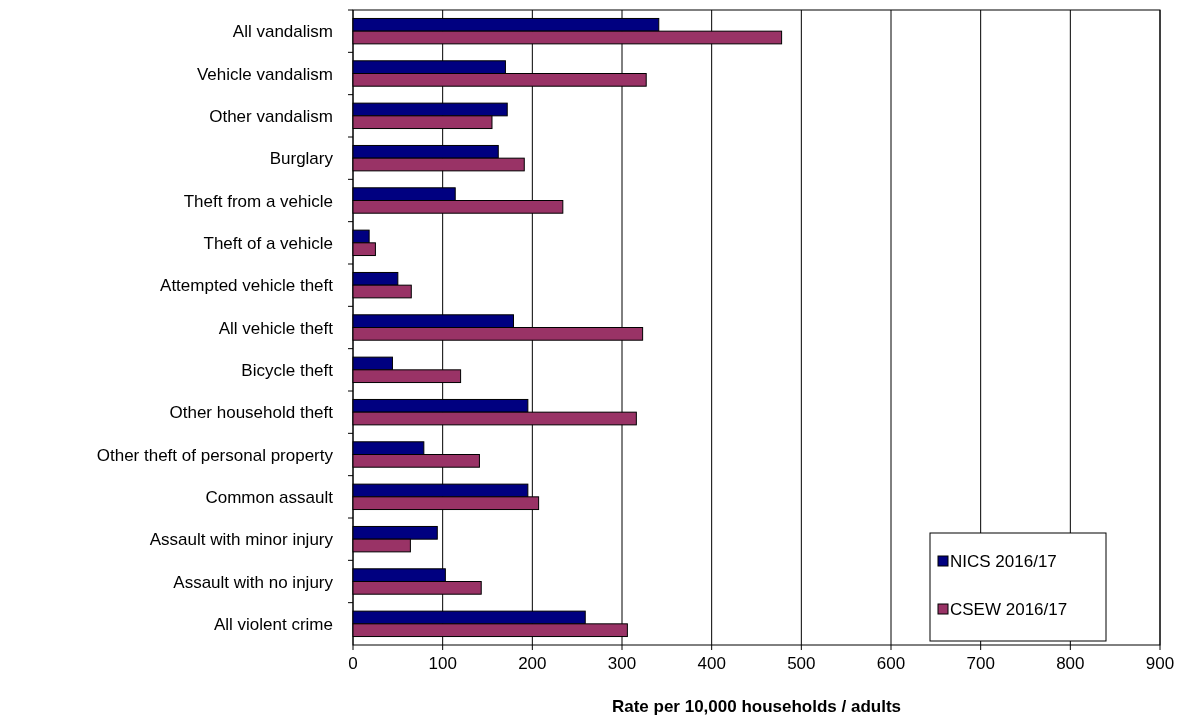 The image size is (1187, 722). I want to click on legend-label: NICS 2016/17, so click(1003, 561).